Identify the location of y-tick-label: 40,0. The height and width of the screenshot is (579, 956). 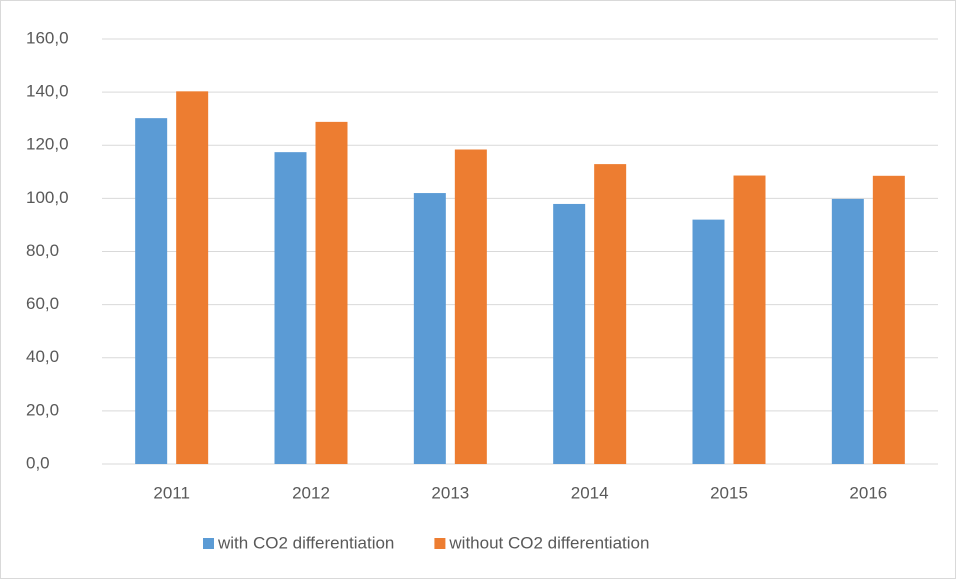
(42, 356).